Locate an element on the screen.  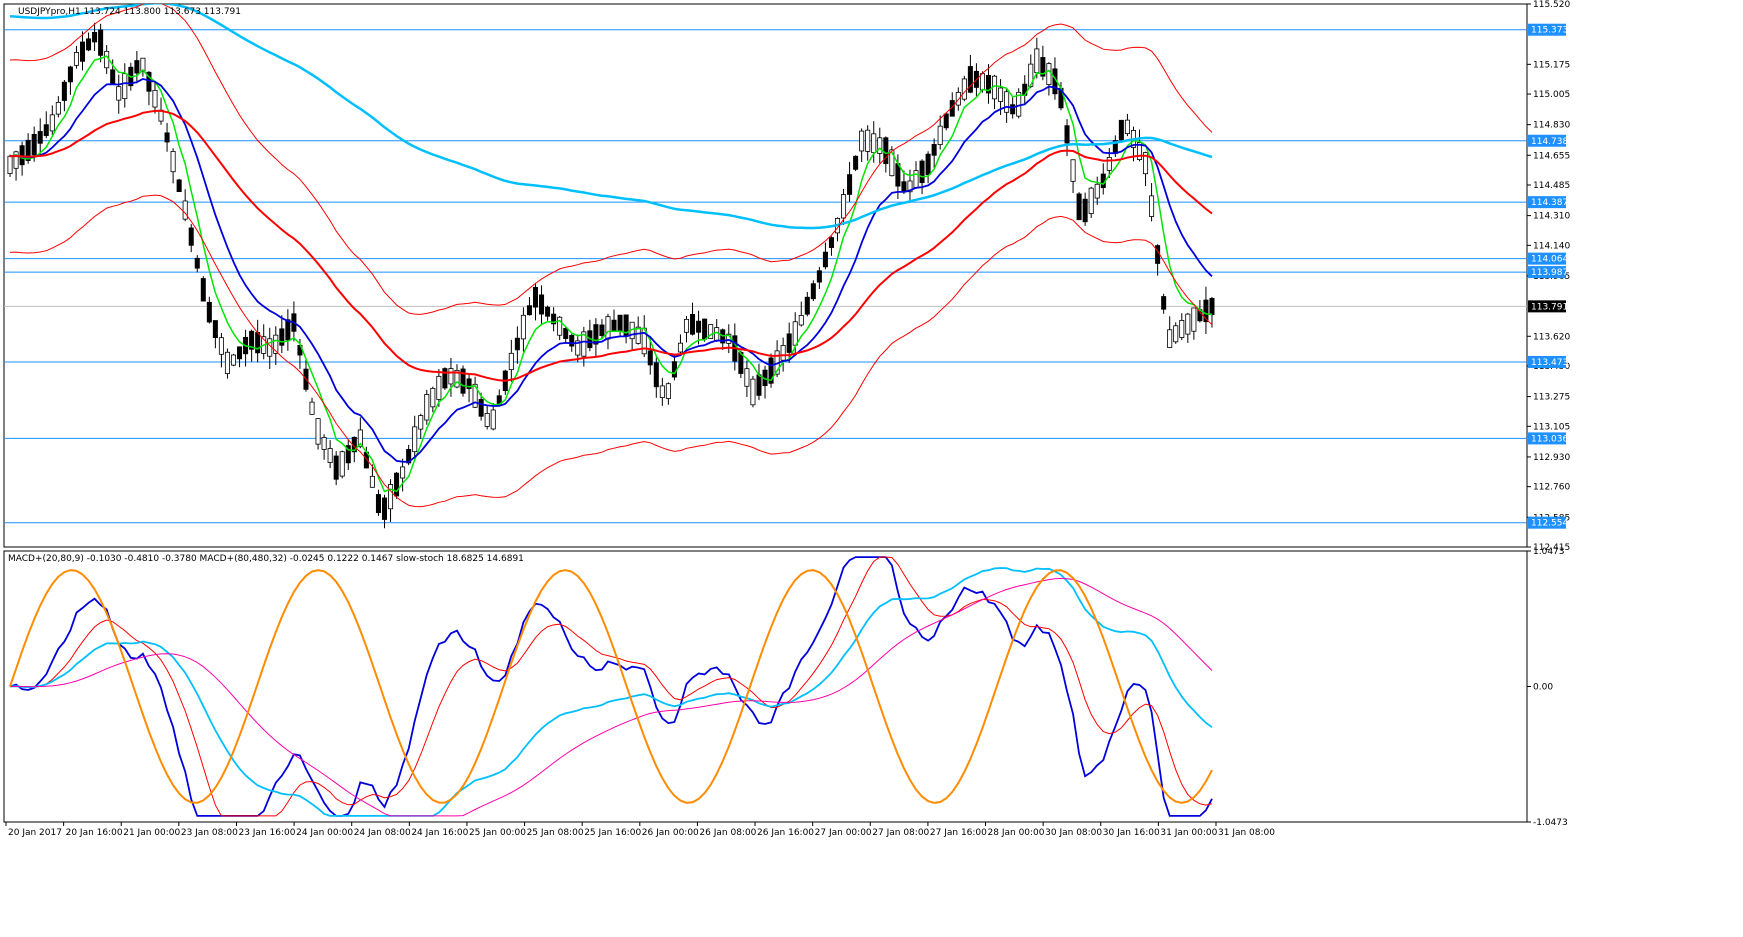
ind-y-tick-label: -1.0473 is located at coordinates (1550, 823).